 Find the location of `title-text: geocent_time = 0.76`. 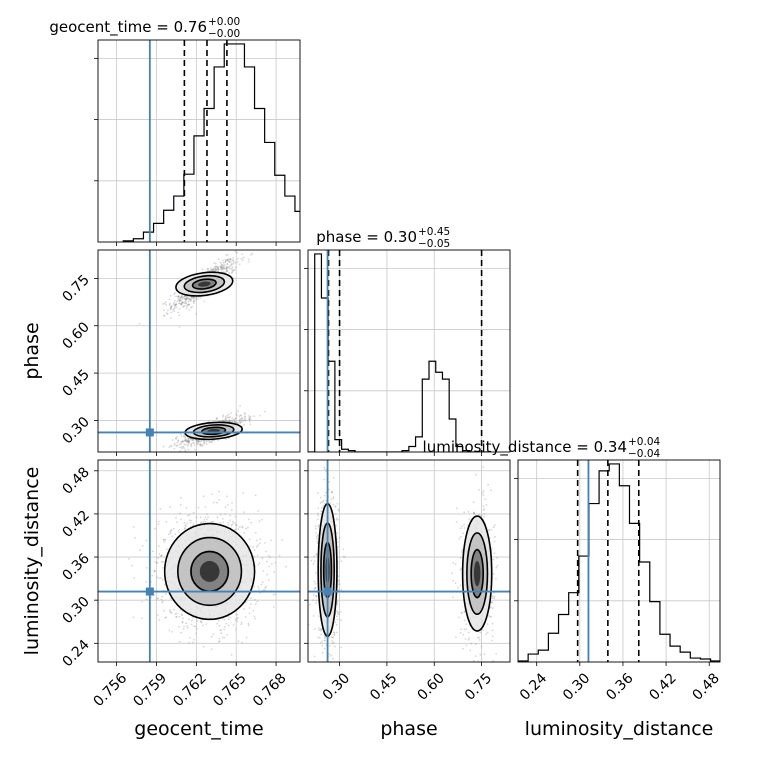

title-text: geocent_time = 0.76 is located at coordinates (128, 27).